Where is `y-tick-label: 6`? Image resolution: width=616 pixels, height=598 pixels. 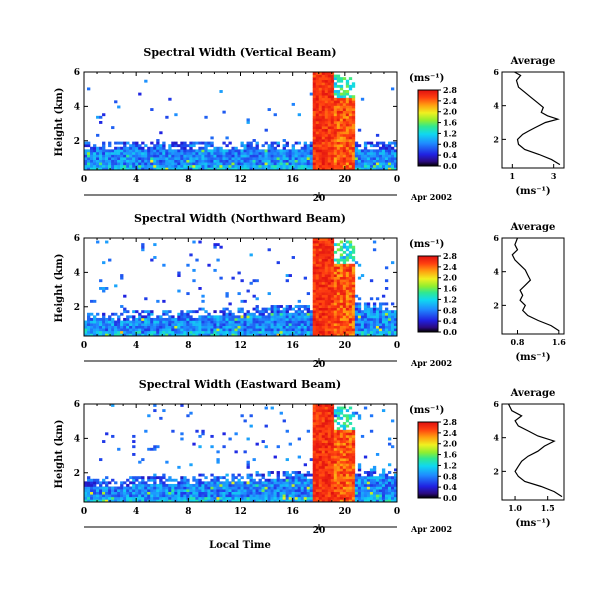 y-tick-label: 6 is located at coordinates (77, 405).